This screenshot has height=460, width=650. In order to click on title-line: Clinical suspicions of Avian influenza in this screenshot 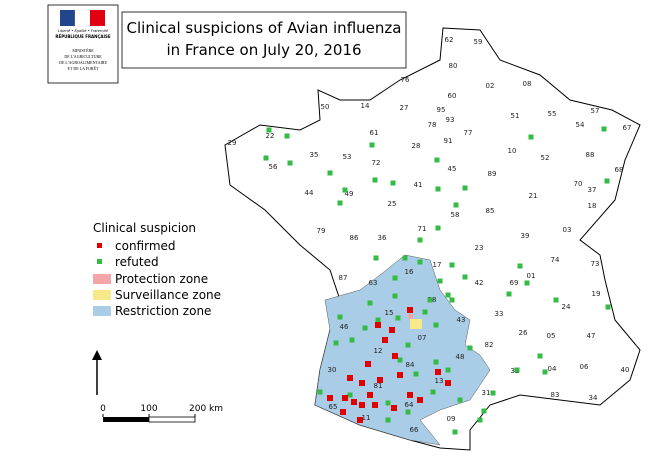, I will do `click(264, 28)`.